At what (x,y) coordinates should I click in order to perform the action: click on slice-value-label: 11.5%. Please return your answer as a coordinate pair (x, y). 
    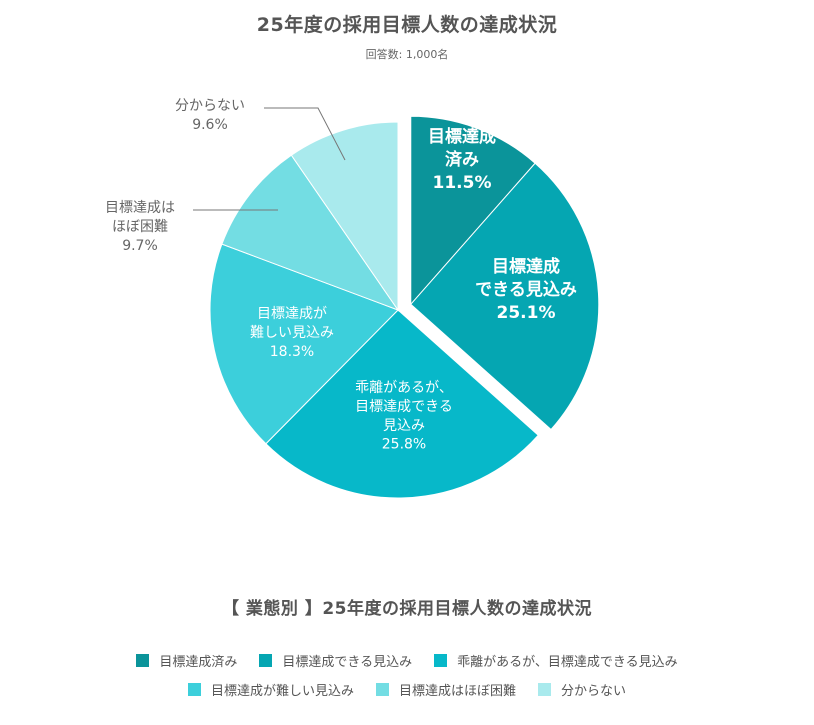
    Looking at the image, I should click on (462, 183).